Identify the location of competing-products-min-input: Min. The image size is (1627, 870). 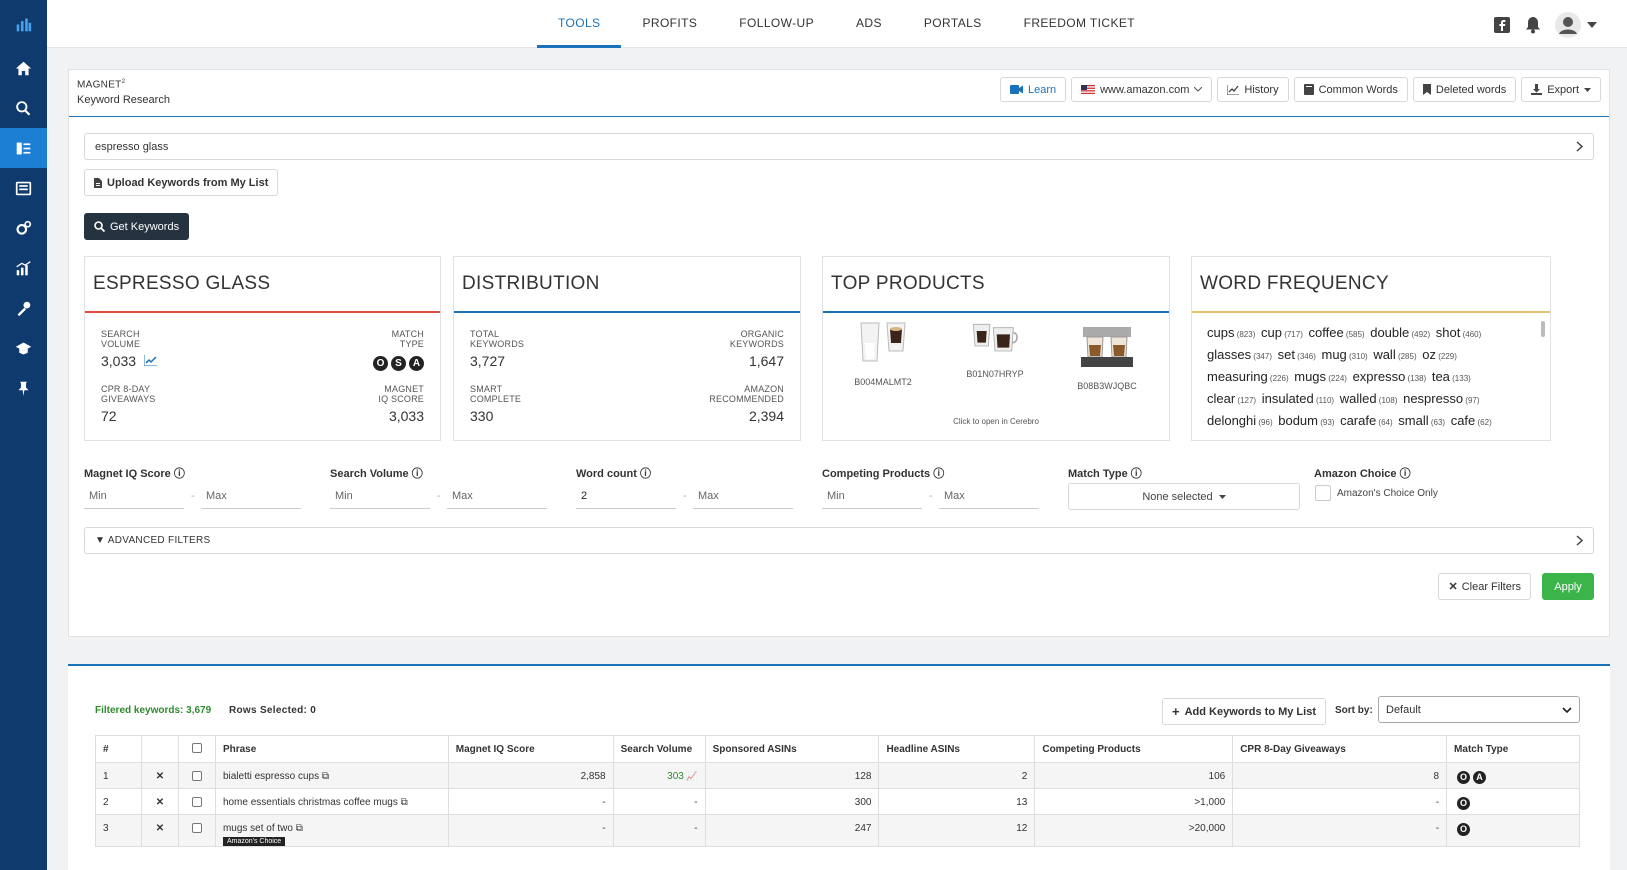
(872, 495).